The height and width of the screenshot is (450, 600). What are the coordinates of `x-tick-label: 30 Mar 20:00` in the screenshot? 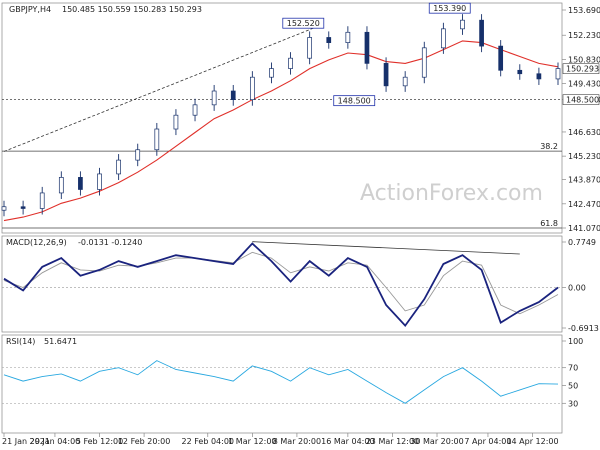 It's located at (436, 441).